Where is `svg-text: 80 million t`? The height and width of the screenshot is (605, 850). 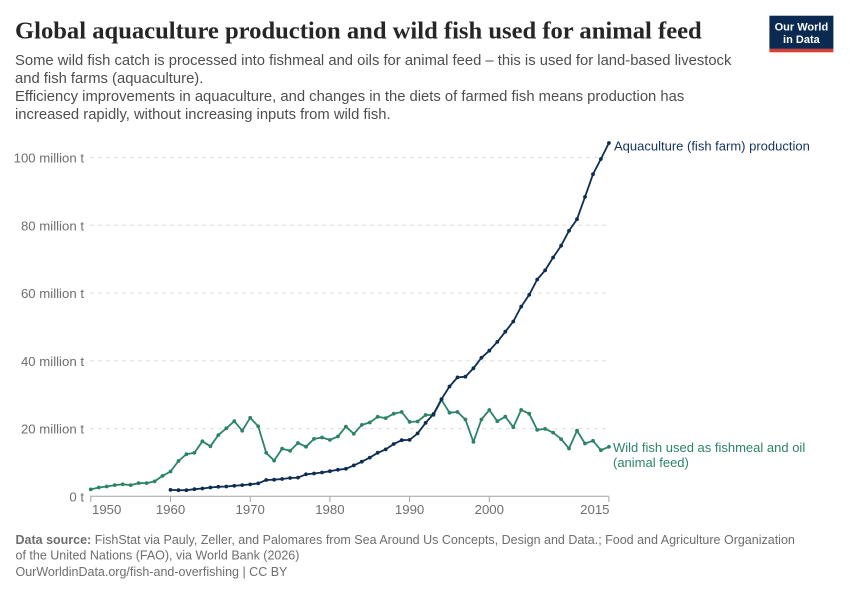
svg-text: 80 million t is located at coordinates (52, 225).